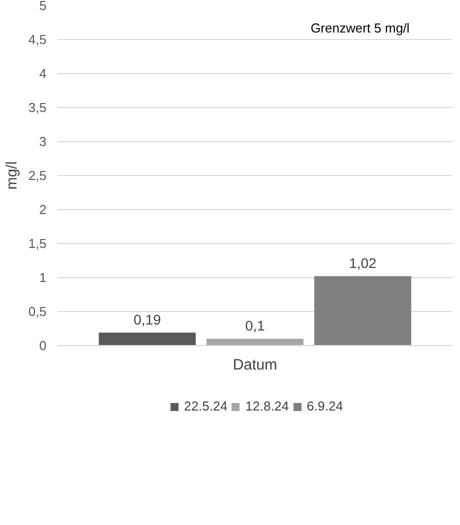  I want to click on legend-label: 12.8.24, so click(267, 406).